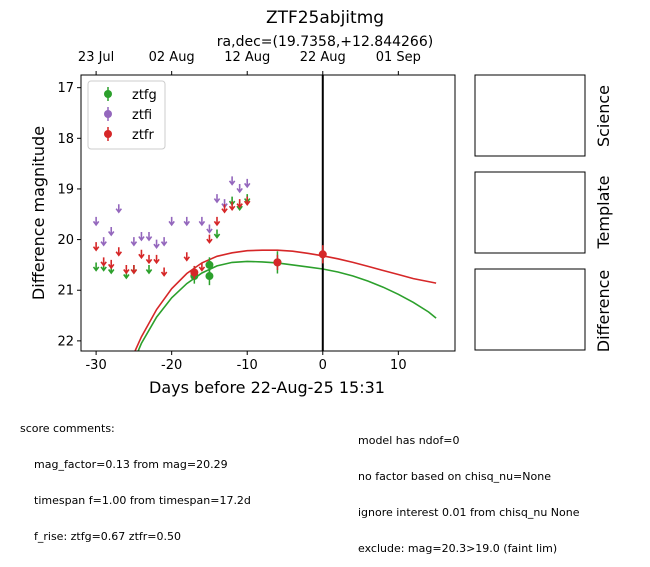 This screenshot has width=650, height=567. I want to click on chart-subtitle: ra,dec=(19.7358,+12.844266), so click(325, 42).